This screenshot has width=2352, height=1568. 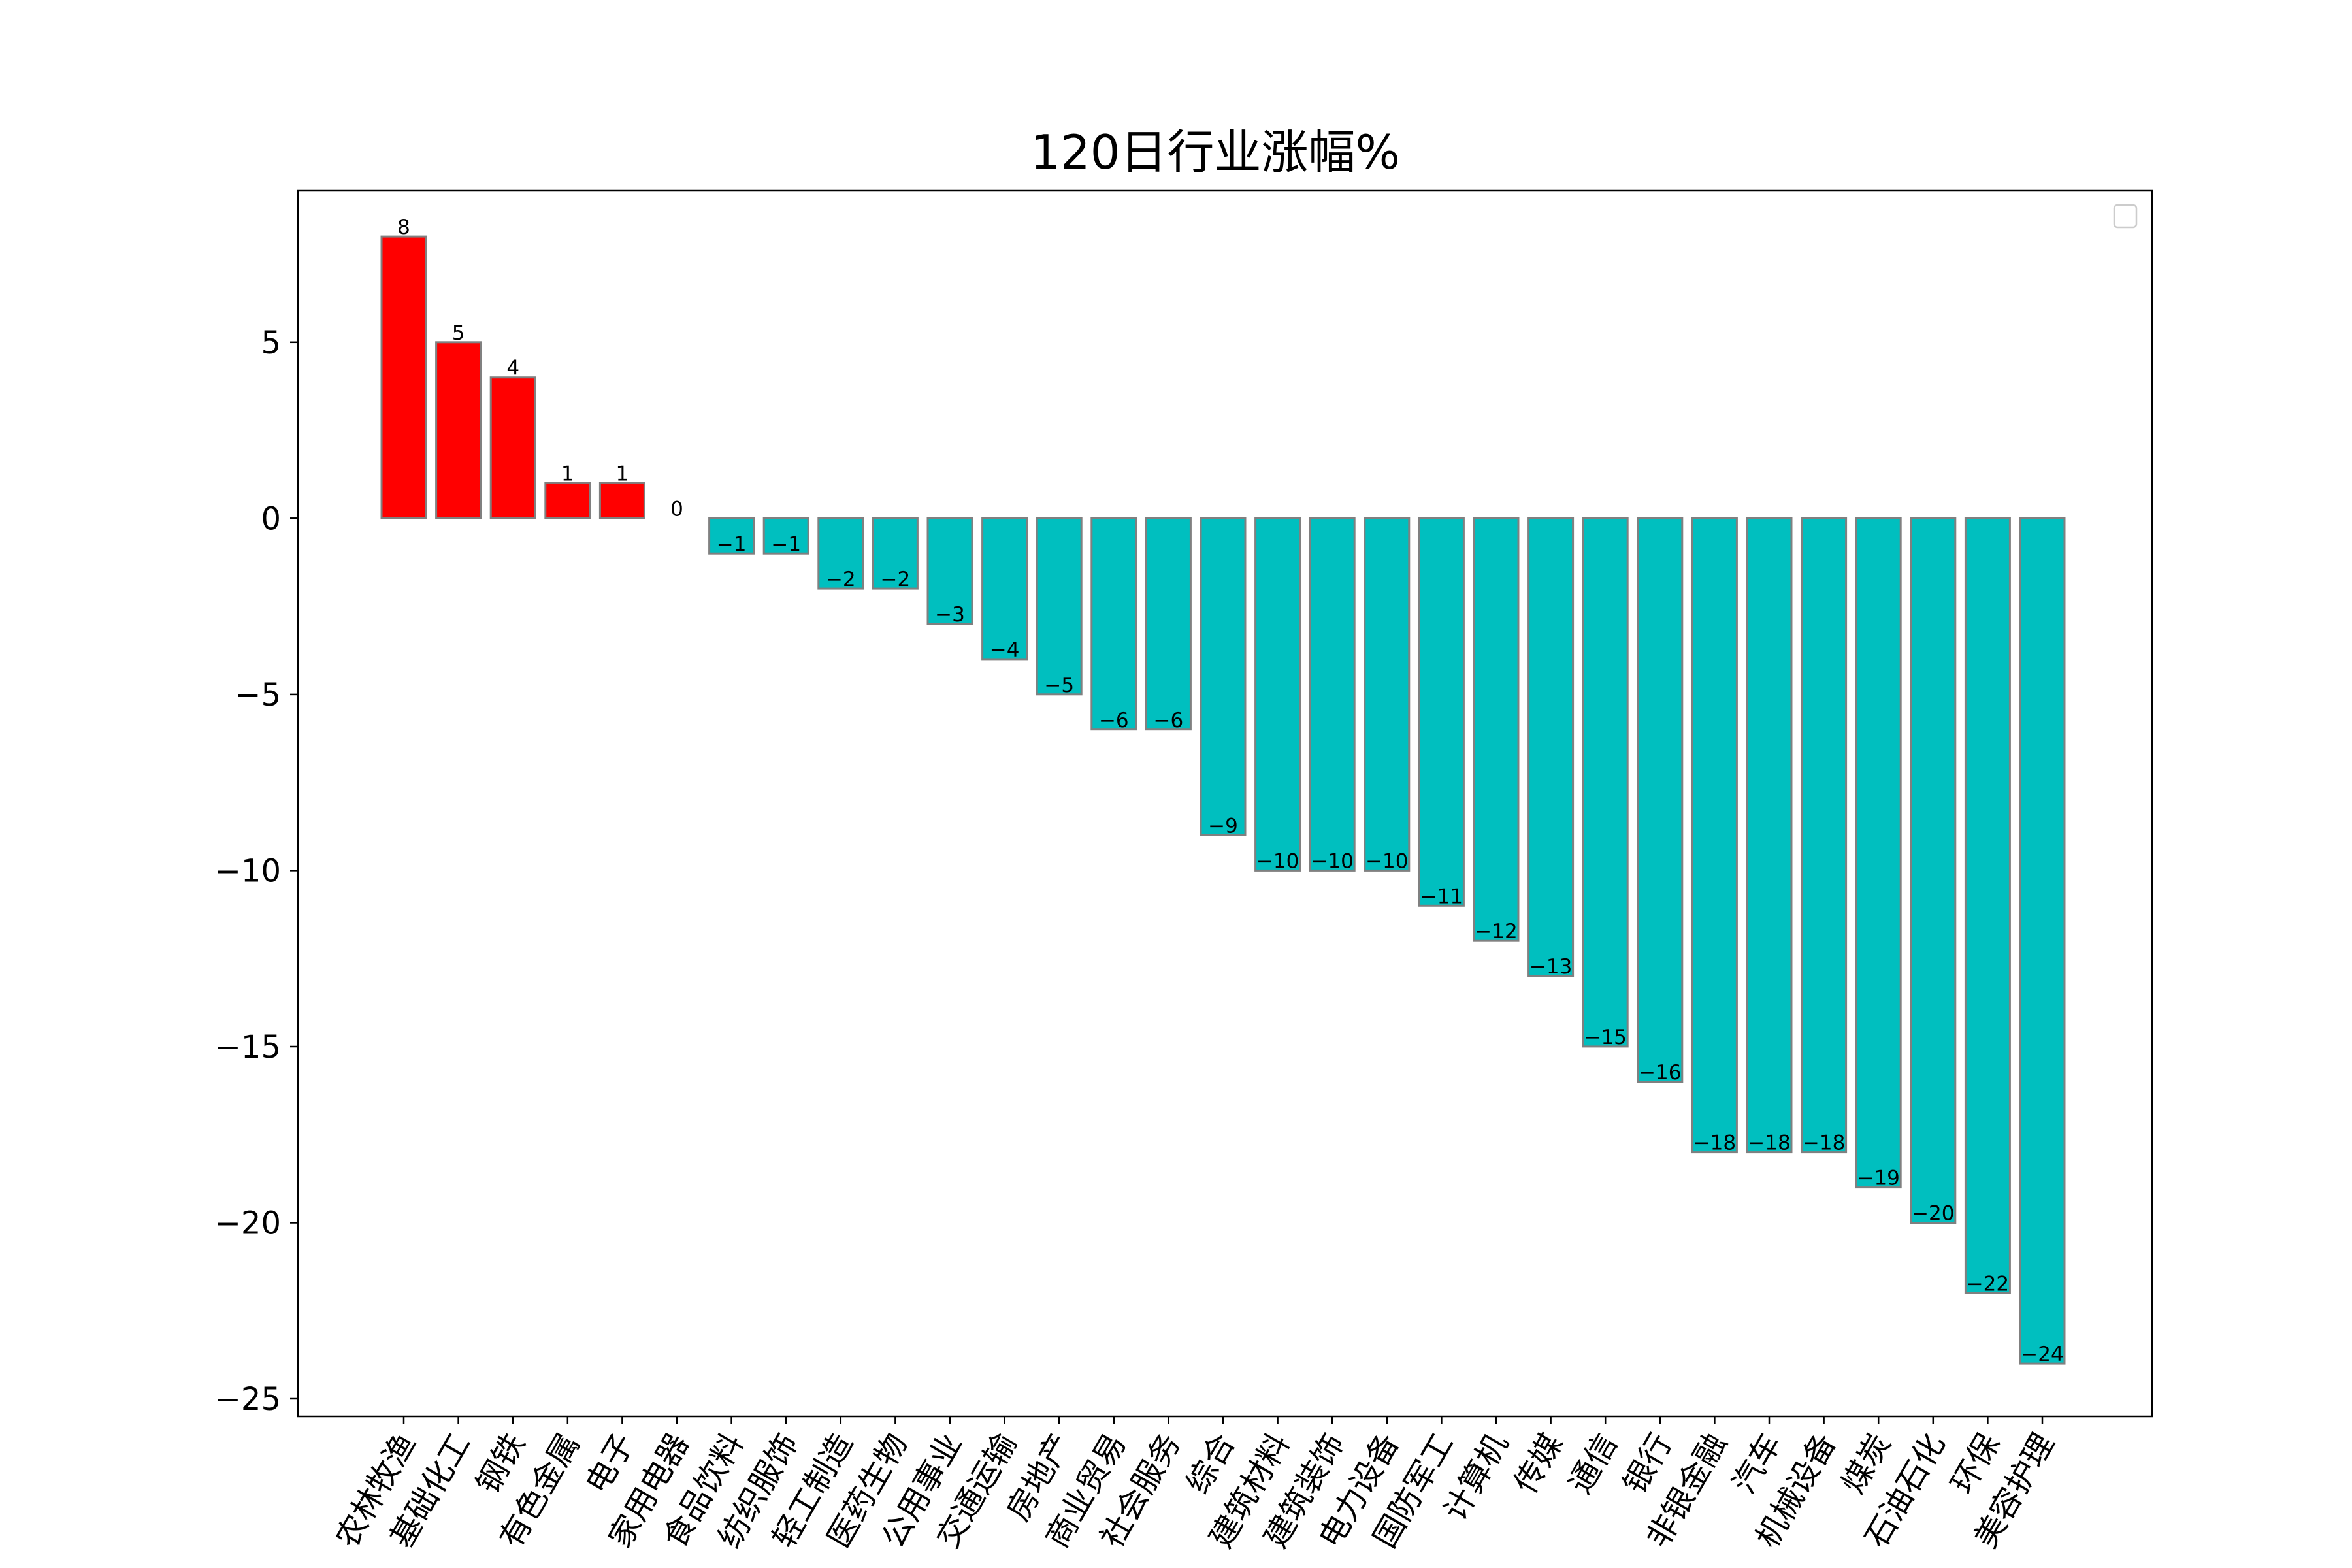 I want to click on y-tick-label--25: −25, so click(x=248, y=1399).